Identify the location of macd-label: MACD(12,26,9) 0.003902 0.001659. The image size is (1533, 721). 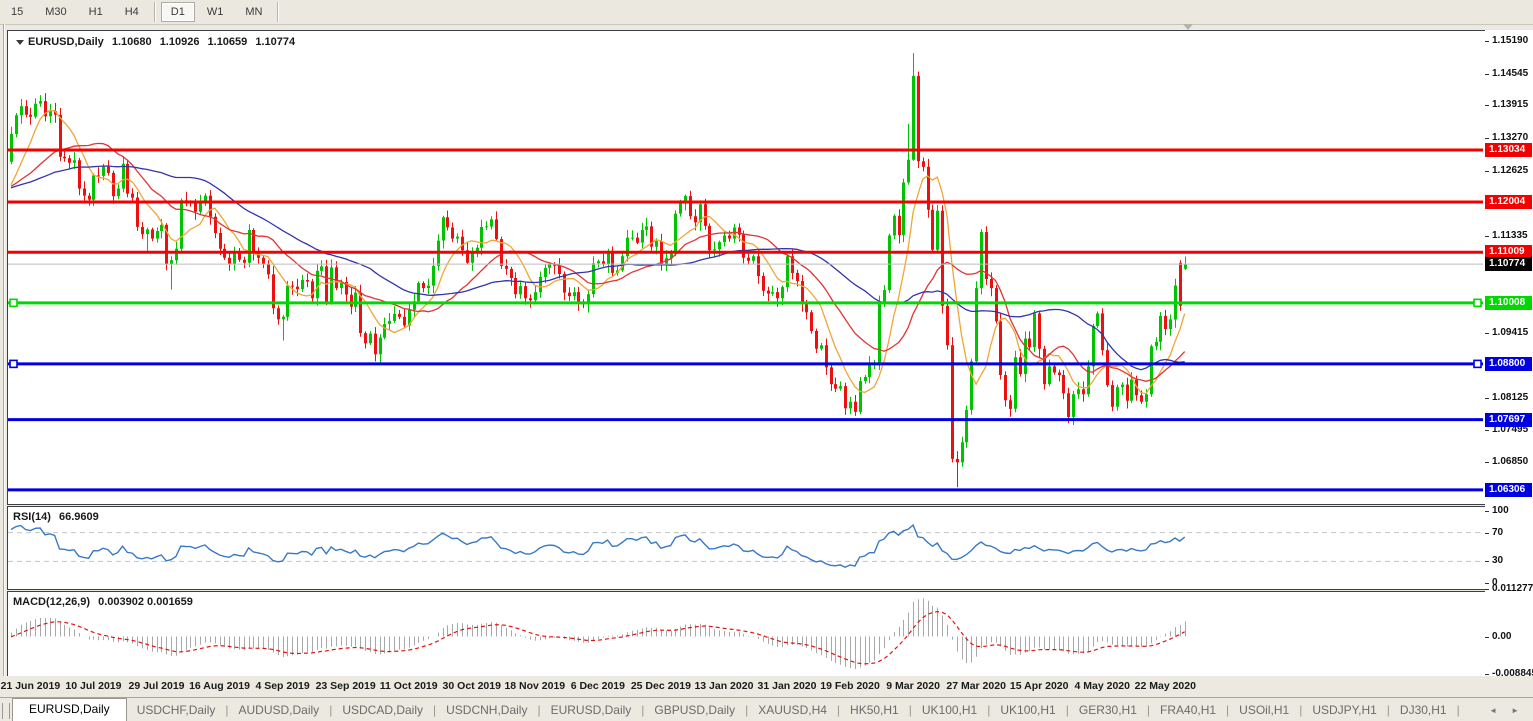
(103, 602).